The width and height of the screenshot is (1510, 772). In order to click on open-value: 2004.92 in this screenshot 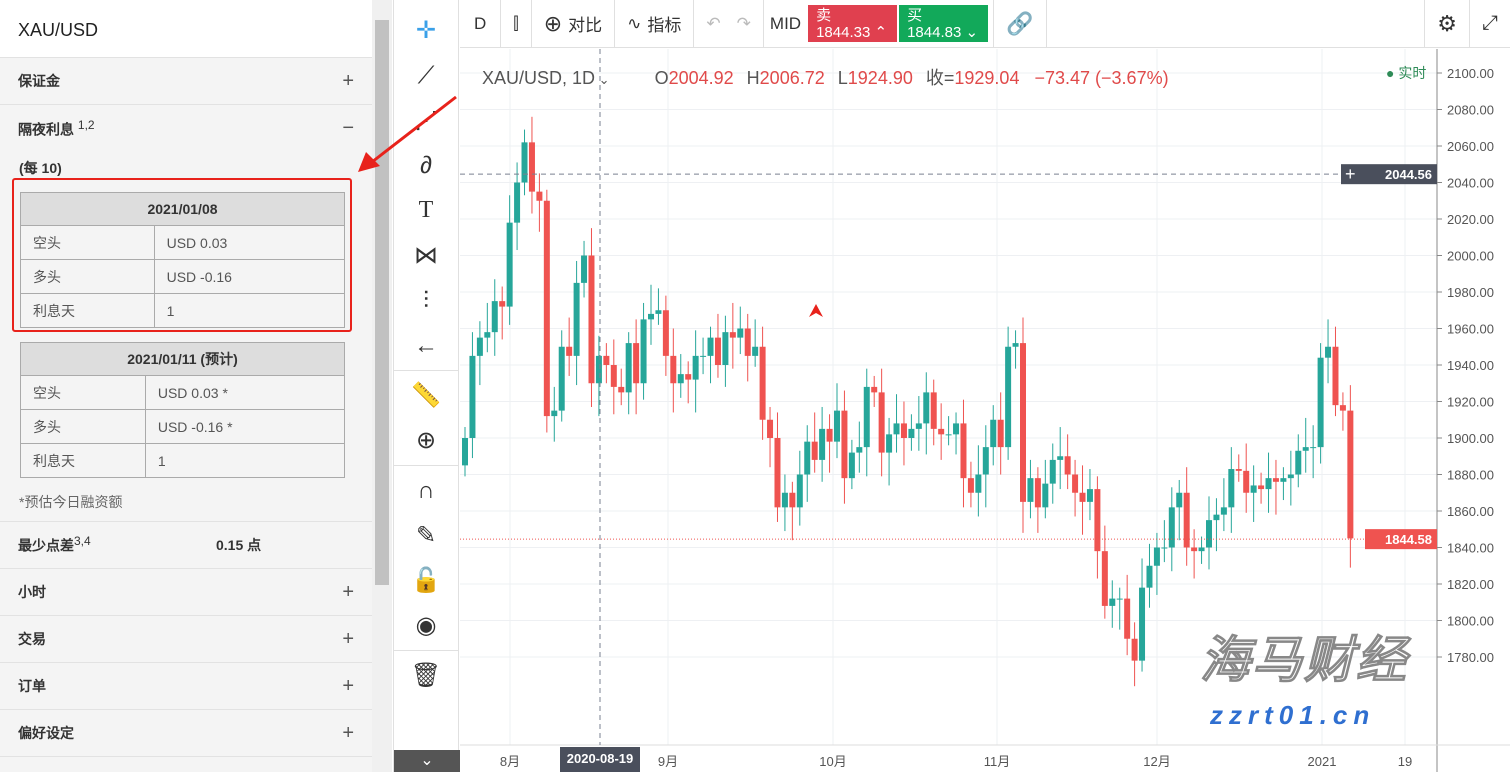, I will do `click(701, 78)`.